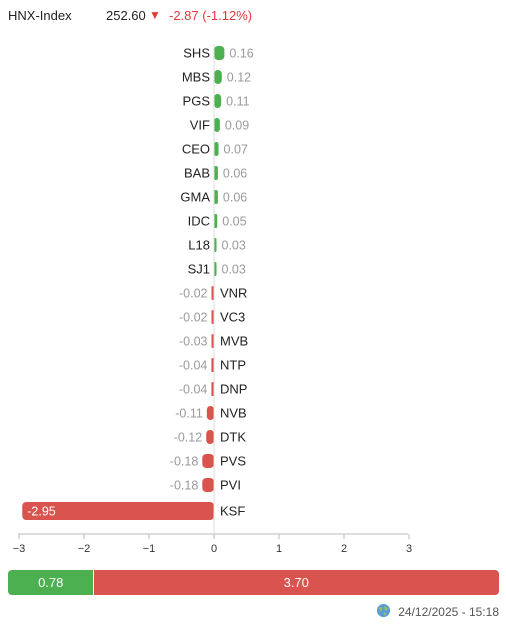  Describe the element at coordinates (218, 101) in the screenshot. I see `bar-pgs` at that location.